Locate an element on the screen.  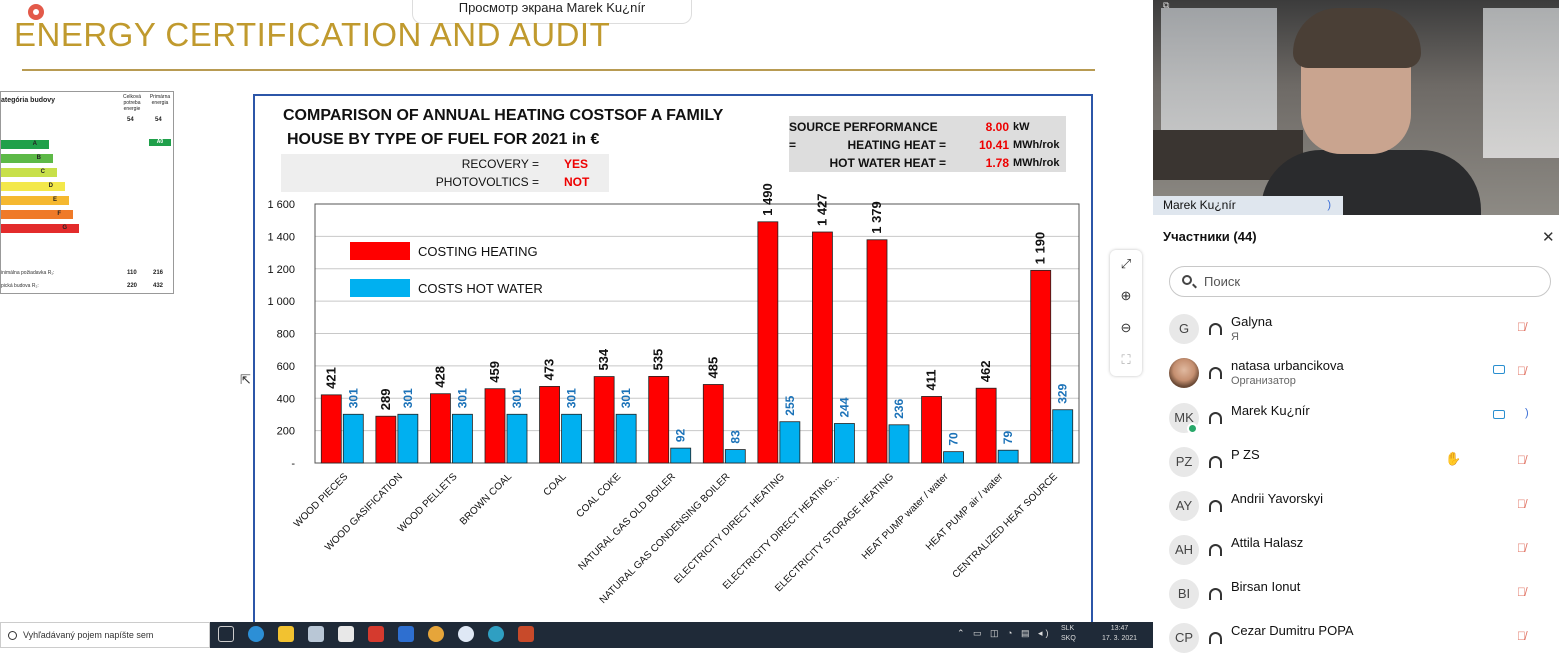
participants-title: Участники (44) is located at coordinates (1210, 236).